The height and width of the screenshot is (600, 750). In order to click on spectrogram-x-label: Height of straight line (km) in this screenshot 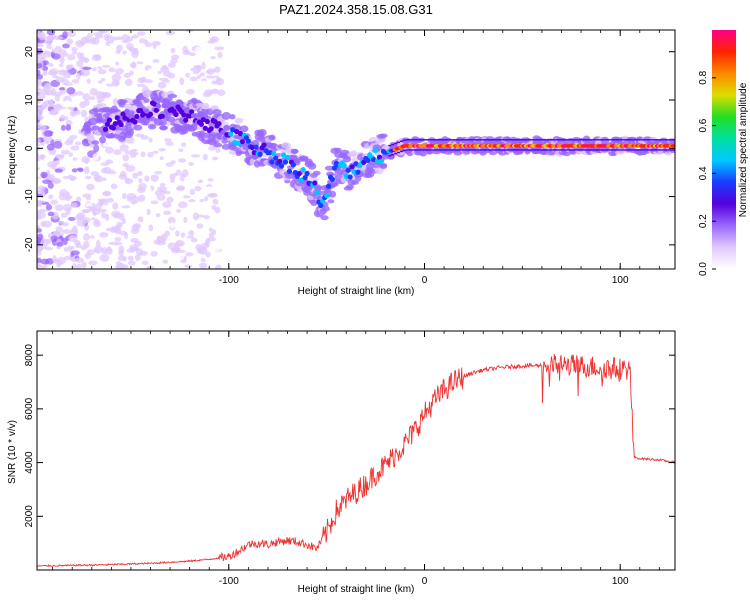, I will do `click(356, 291)`.